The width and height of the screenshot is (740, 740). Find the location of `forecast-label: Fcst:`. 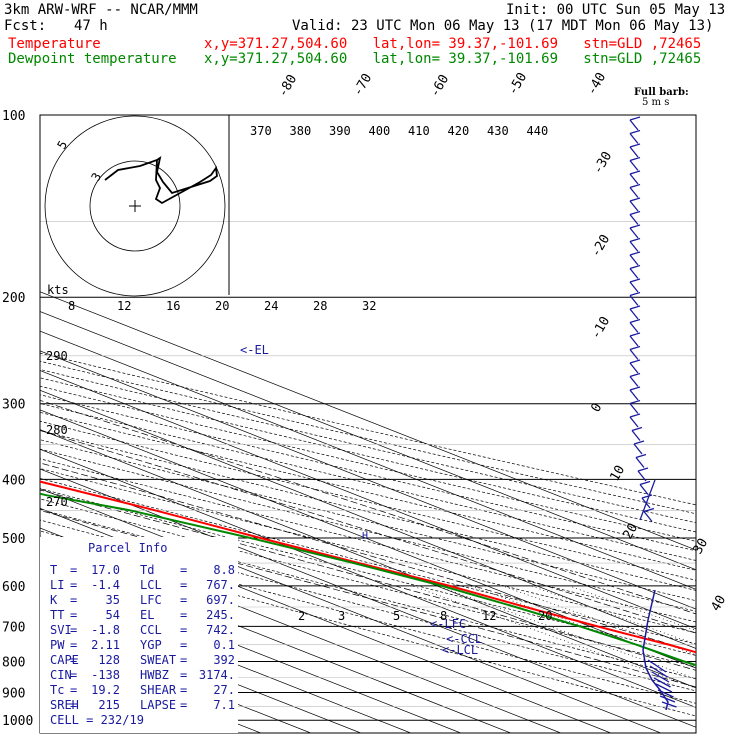

forecast-label: Fcst: is located at coordinates (25, 26).